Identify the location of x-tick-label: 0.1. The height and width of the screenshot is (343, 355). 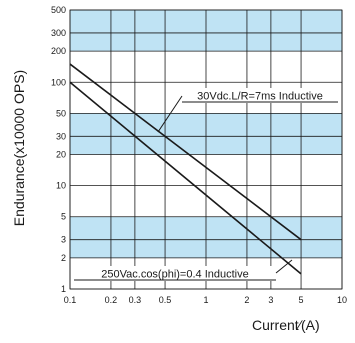
(70, 300).